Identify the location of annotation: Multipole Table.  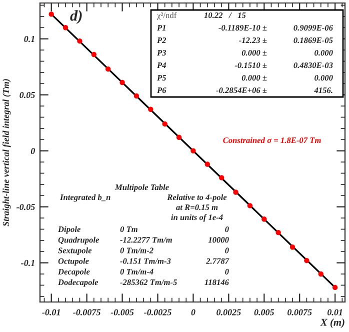
(141, 188).